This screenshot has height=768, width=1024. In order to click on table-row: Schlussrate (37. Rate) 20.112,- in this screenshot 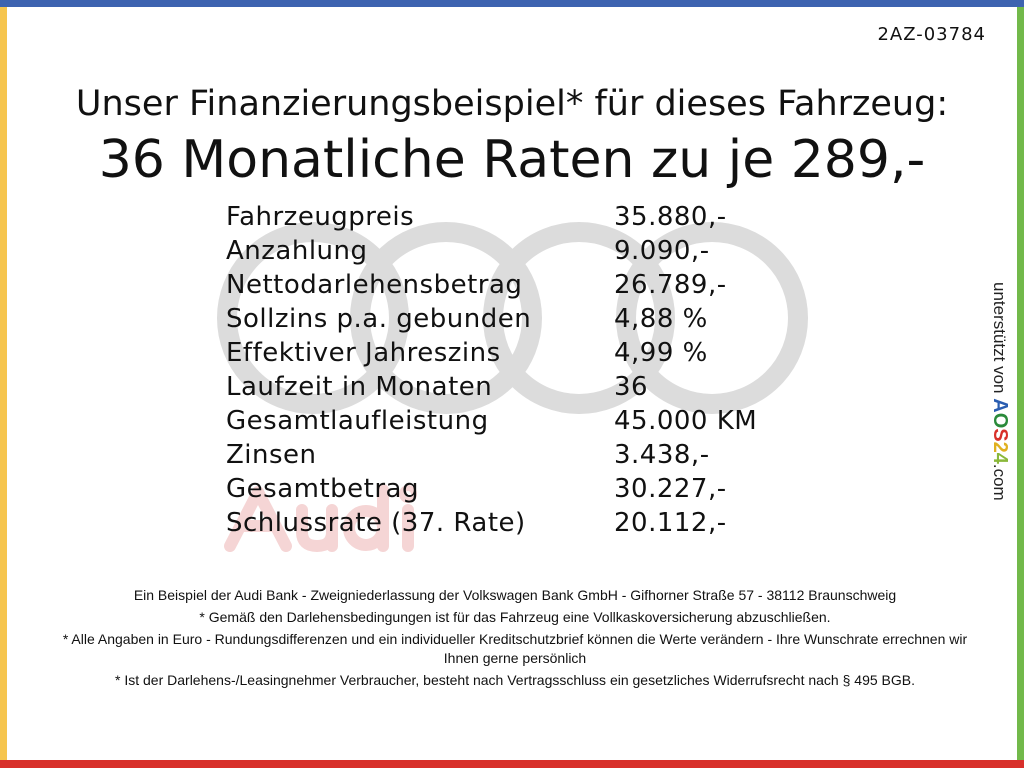, I will do `click(491, 523)`.